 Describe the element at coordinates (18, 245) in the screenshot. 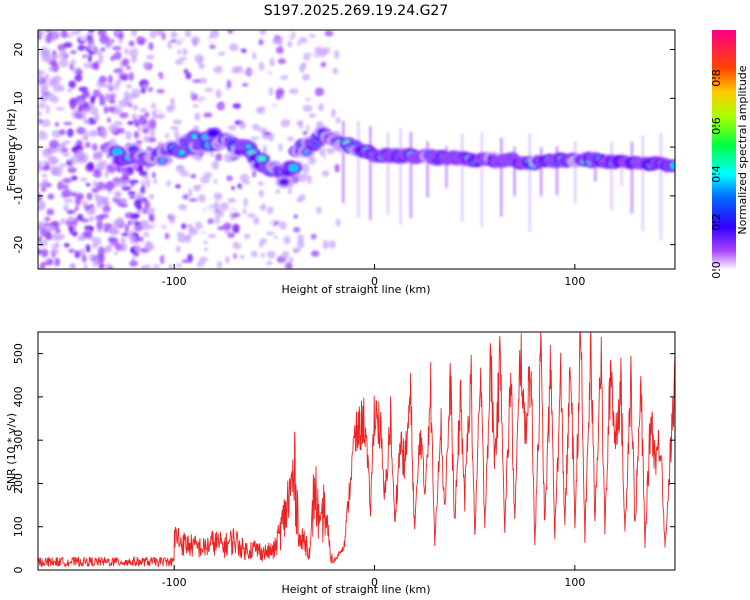

I see `spectrogram-y-tick-label: -20` at that location.